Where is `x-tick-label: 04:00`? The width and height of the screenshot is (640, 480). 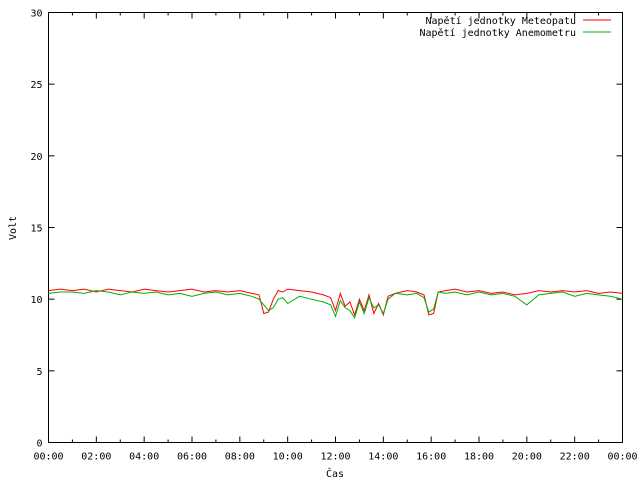
x-tick-label: 04:00 is located at coordinates (144, 457).